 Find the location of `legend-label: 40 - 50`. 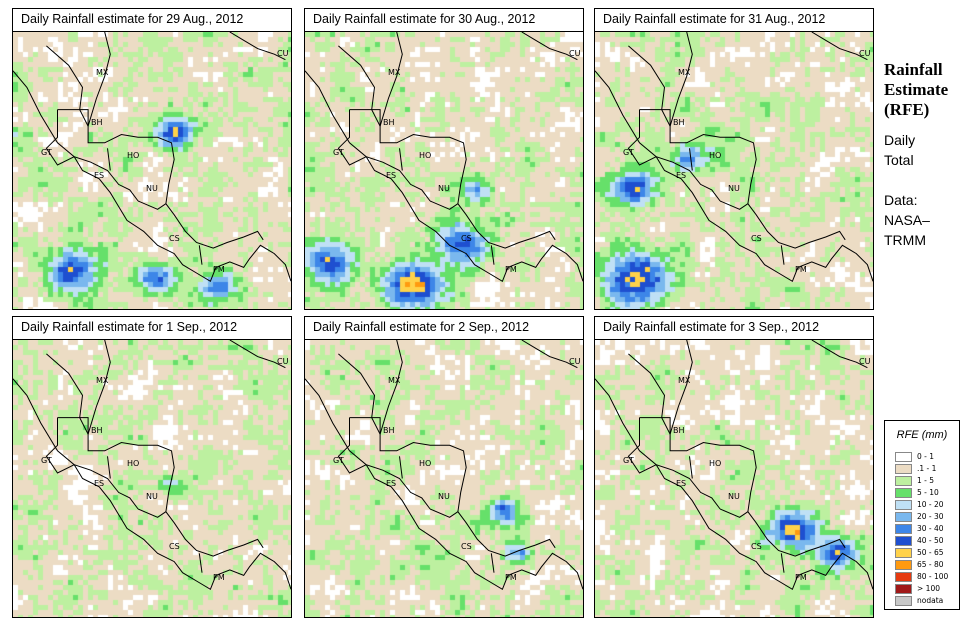

legend-label: 40 - 50 is located at coordinates (930, 540).